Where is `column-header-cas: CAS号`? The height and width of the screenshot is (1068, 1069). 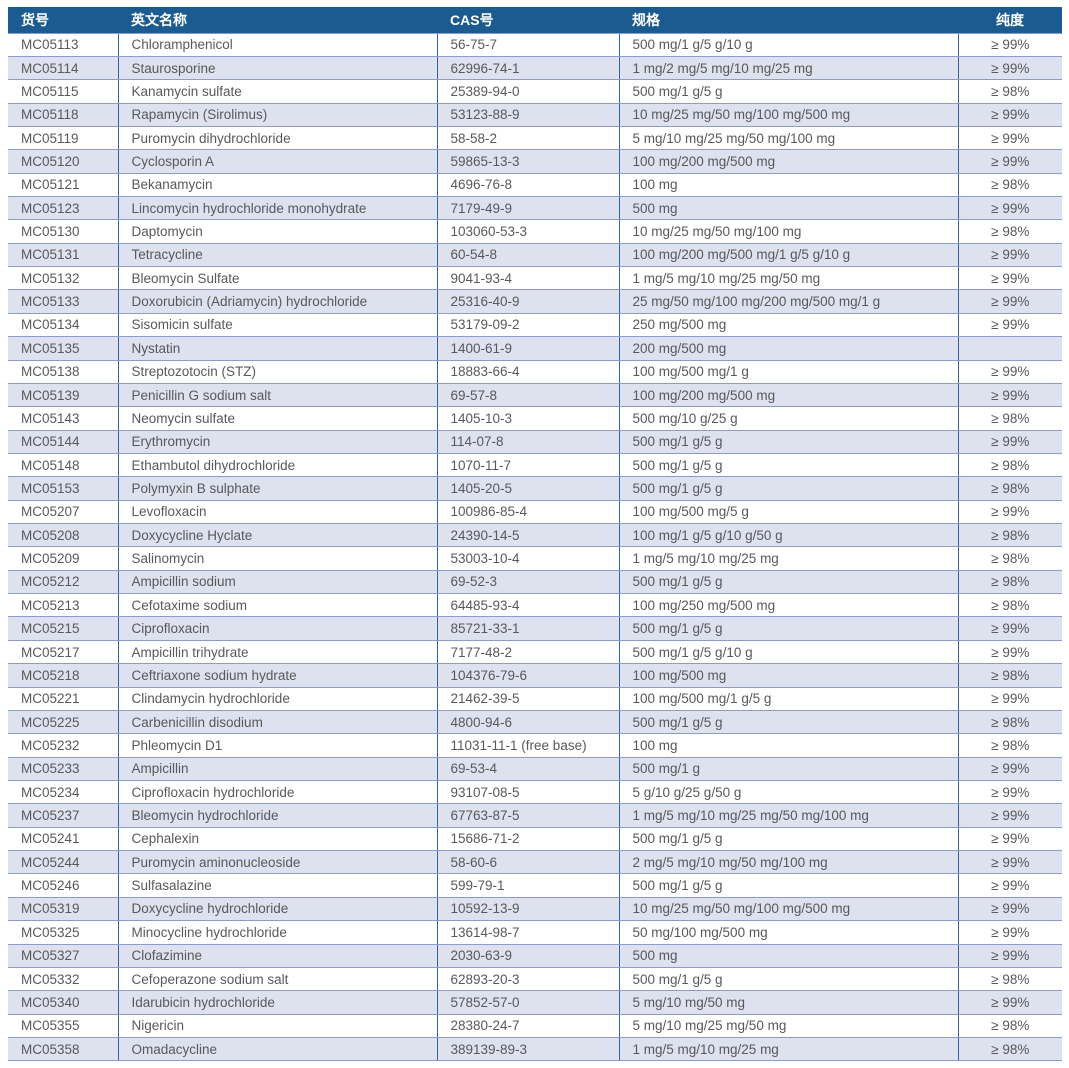
column-header-cas: CAS号 is located at coordinates (528, 20).